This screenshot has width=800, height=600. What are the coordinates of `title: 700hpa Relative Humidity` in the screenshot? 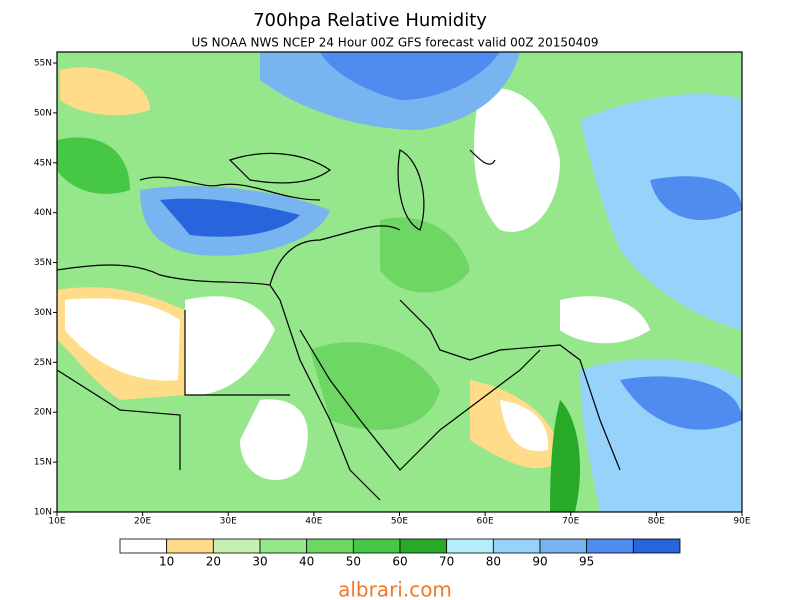 It's located at (370, 20).